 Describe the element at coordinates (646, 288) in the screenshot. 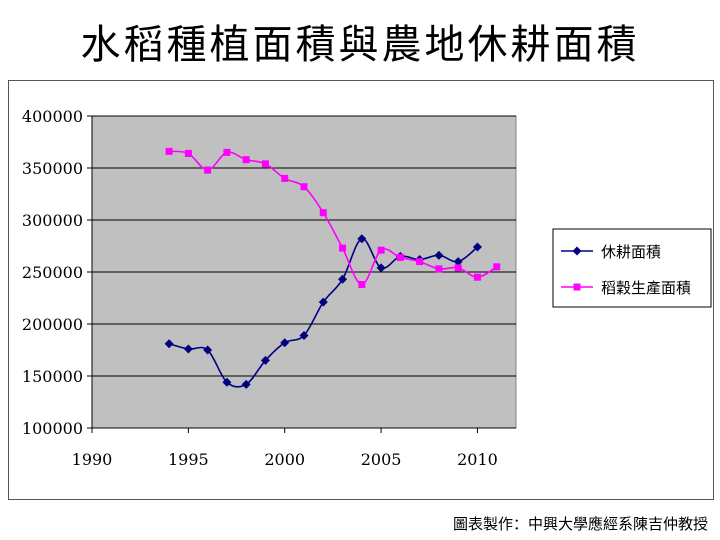

I see `legend-label-rice: 稻穀生產面積` at that location.